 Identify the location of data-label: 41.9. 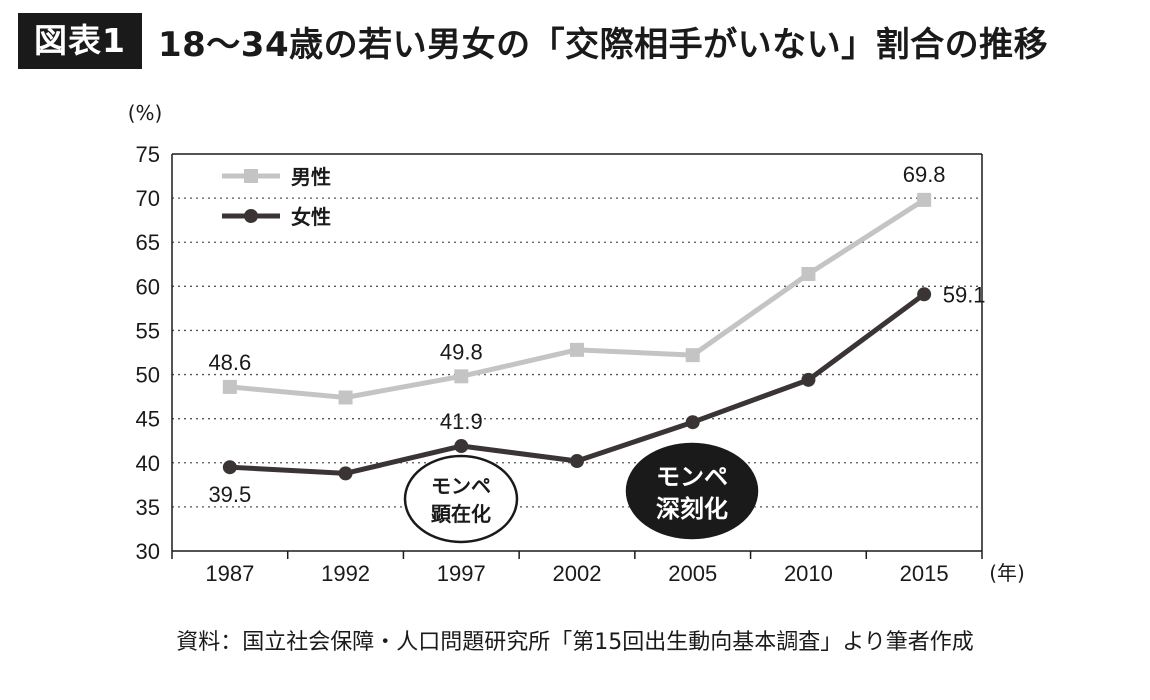
(461, 421).